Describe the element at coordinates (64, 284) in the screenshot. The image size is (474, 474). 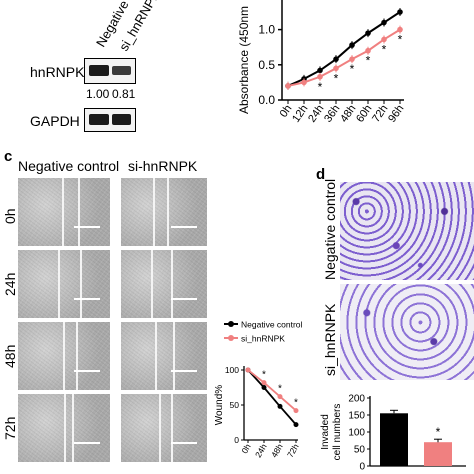
I see `wound-image-negative-24h` at that location.